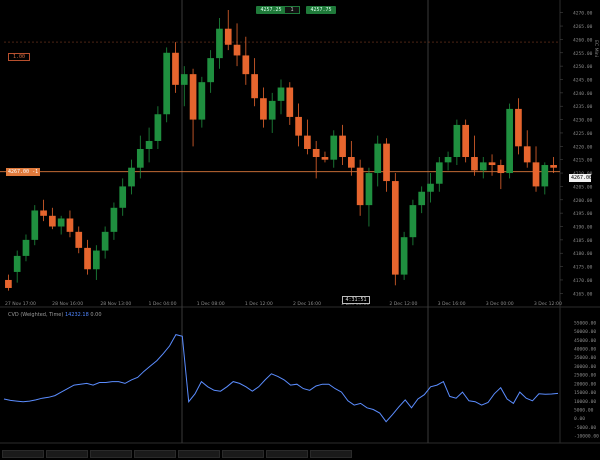 The image size is (600, 460). What do you see at coordinates (259, 304) in the screenshot?
I see `time-axis-label: 1 Dec 12:00` at bounding box center [259, 304].